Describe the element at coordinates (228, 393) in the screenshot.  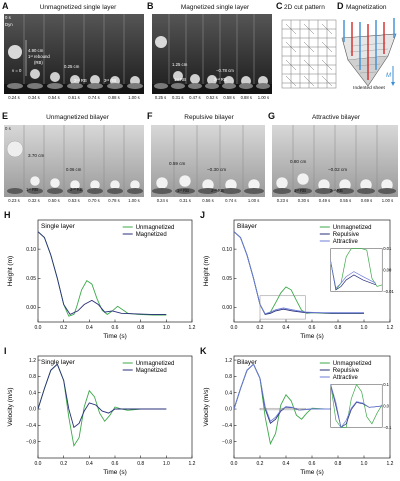
I see `y-tick-label: 0.4` at that location.